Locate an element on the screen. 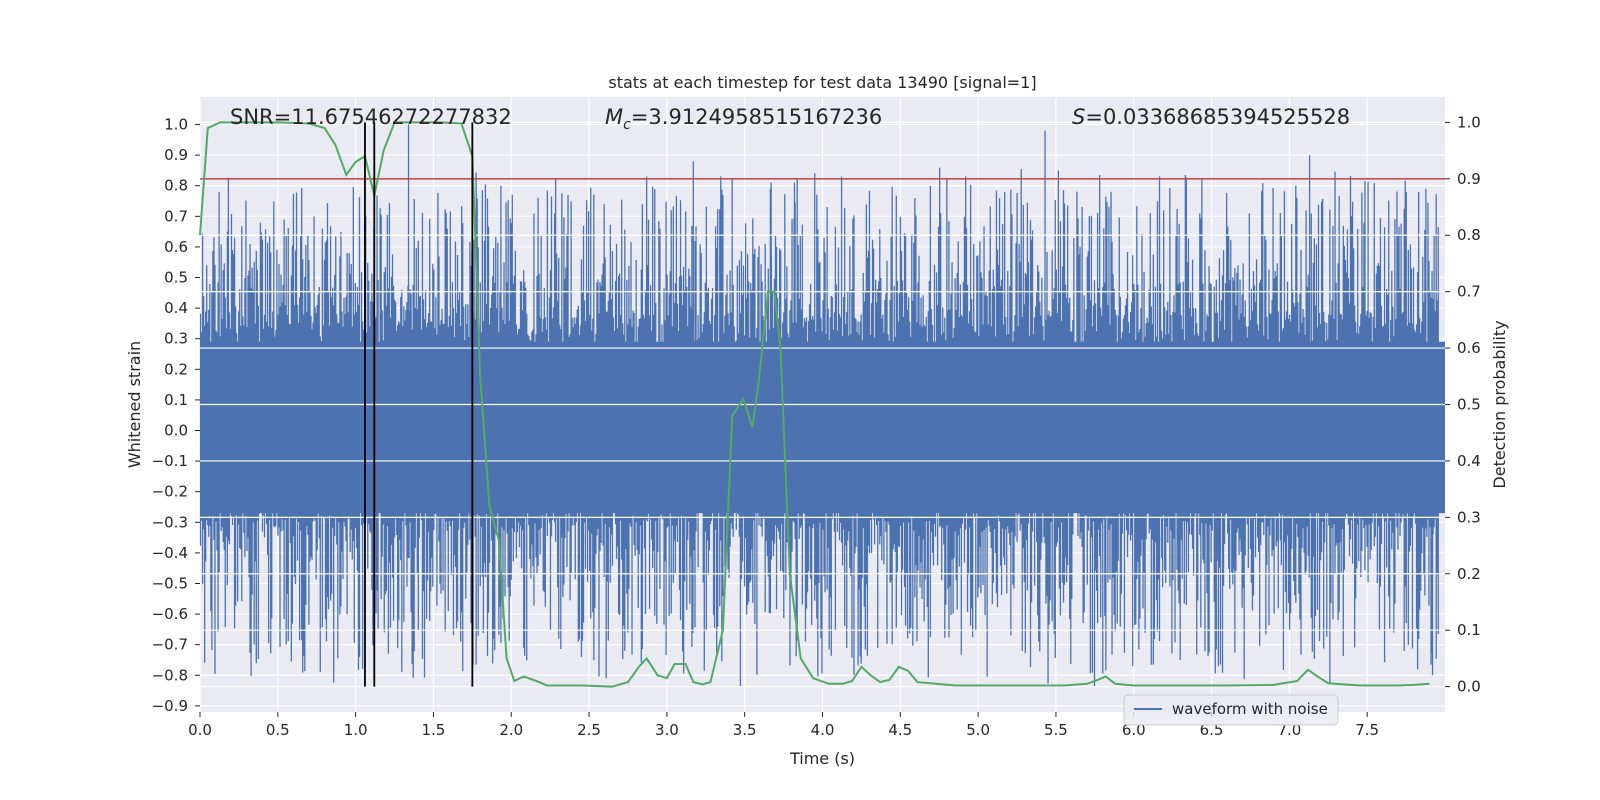 Image resolution: width=1600 pixels, height=800 pixels. x-tick-label: 1.5 is located at coordinates (434, 730).